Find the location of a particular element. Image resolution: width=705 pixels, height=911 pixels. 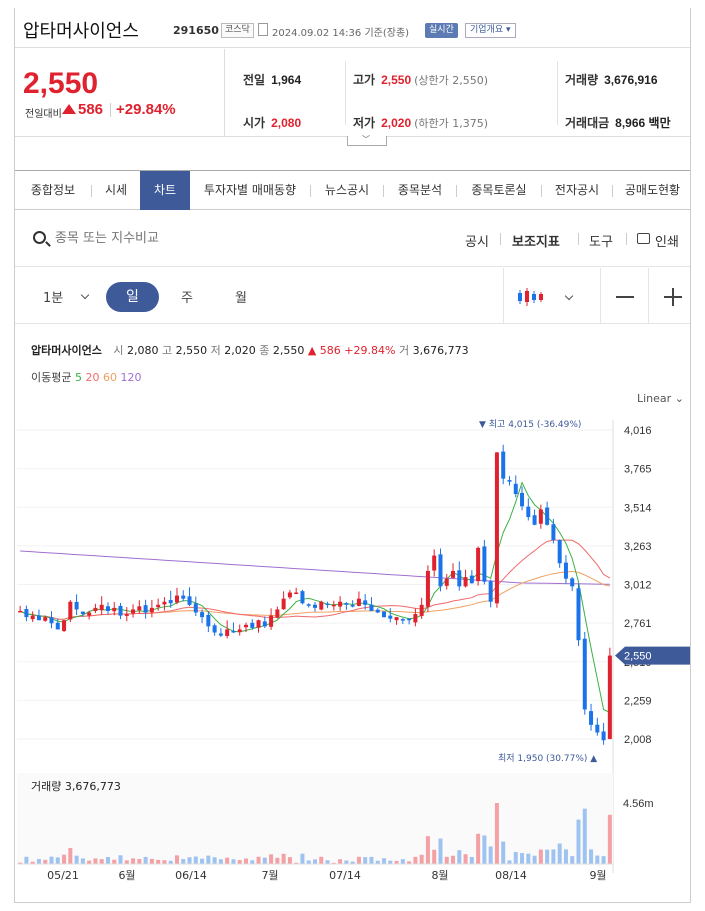

legend-open: 2,080 is located at coordinates (142, 350).